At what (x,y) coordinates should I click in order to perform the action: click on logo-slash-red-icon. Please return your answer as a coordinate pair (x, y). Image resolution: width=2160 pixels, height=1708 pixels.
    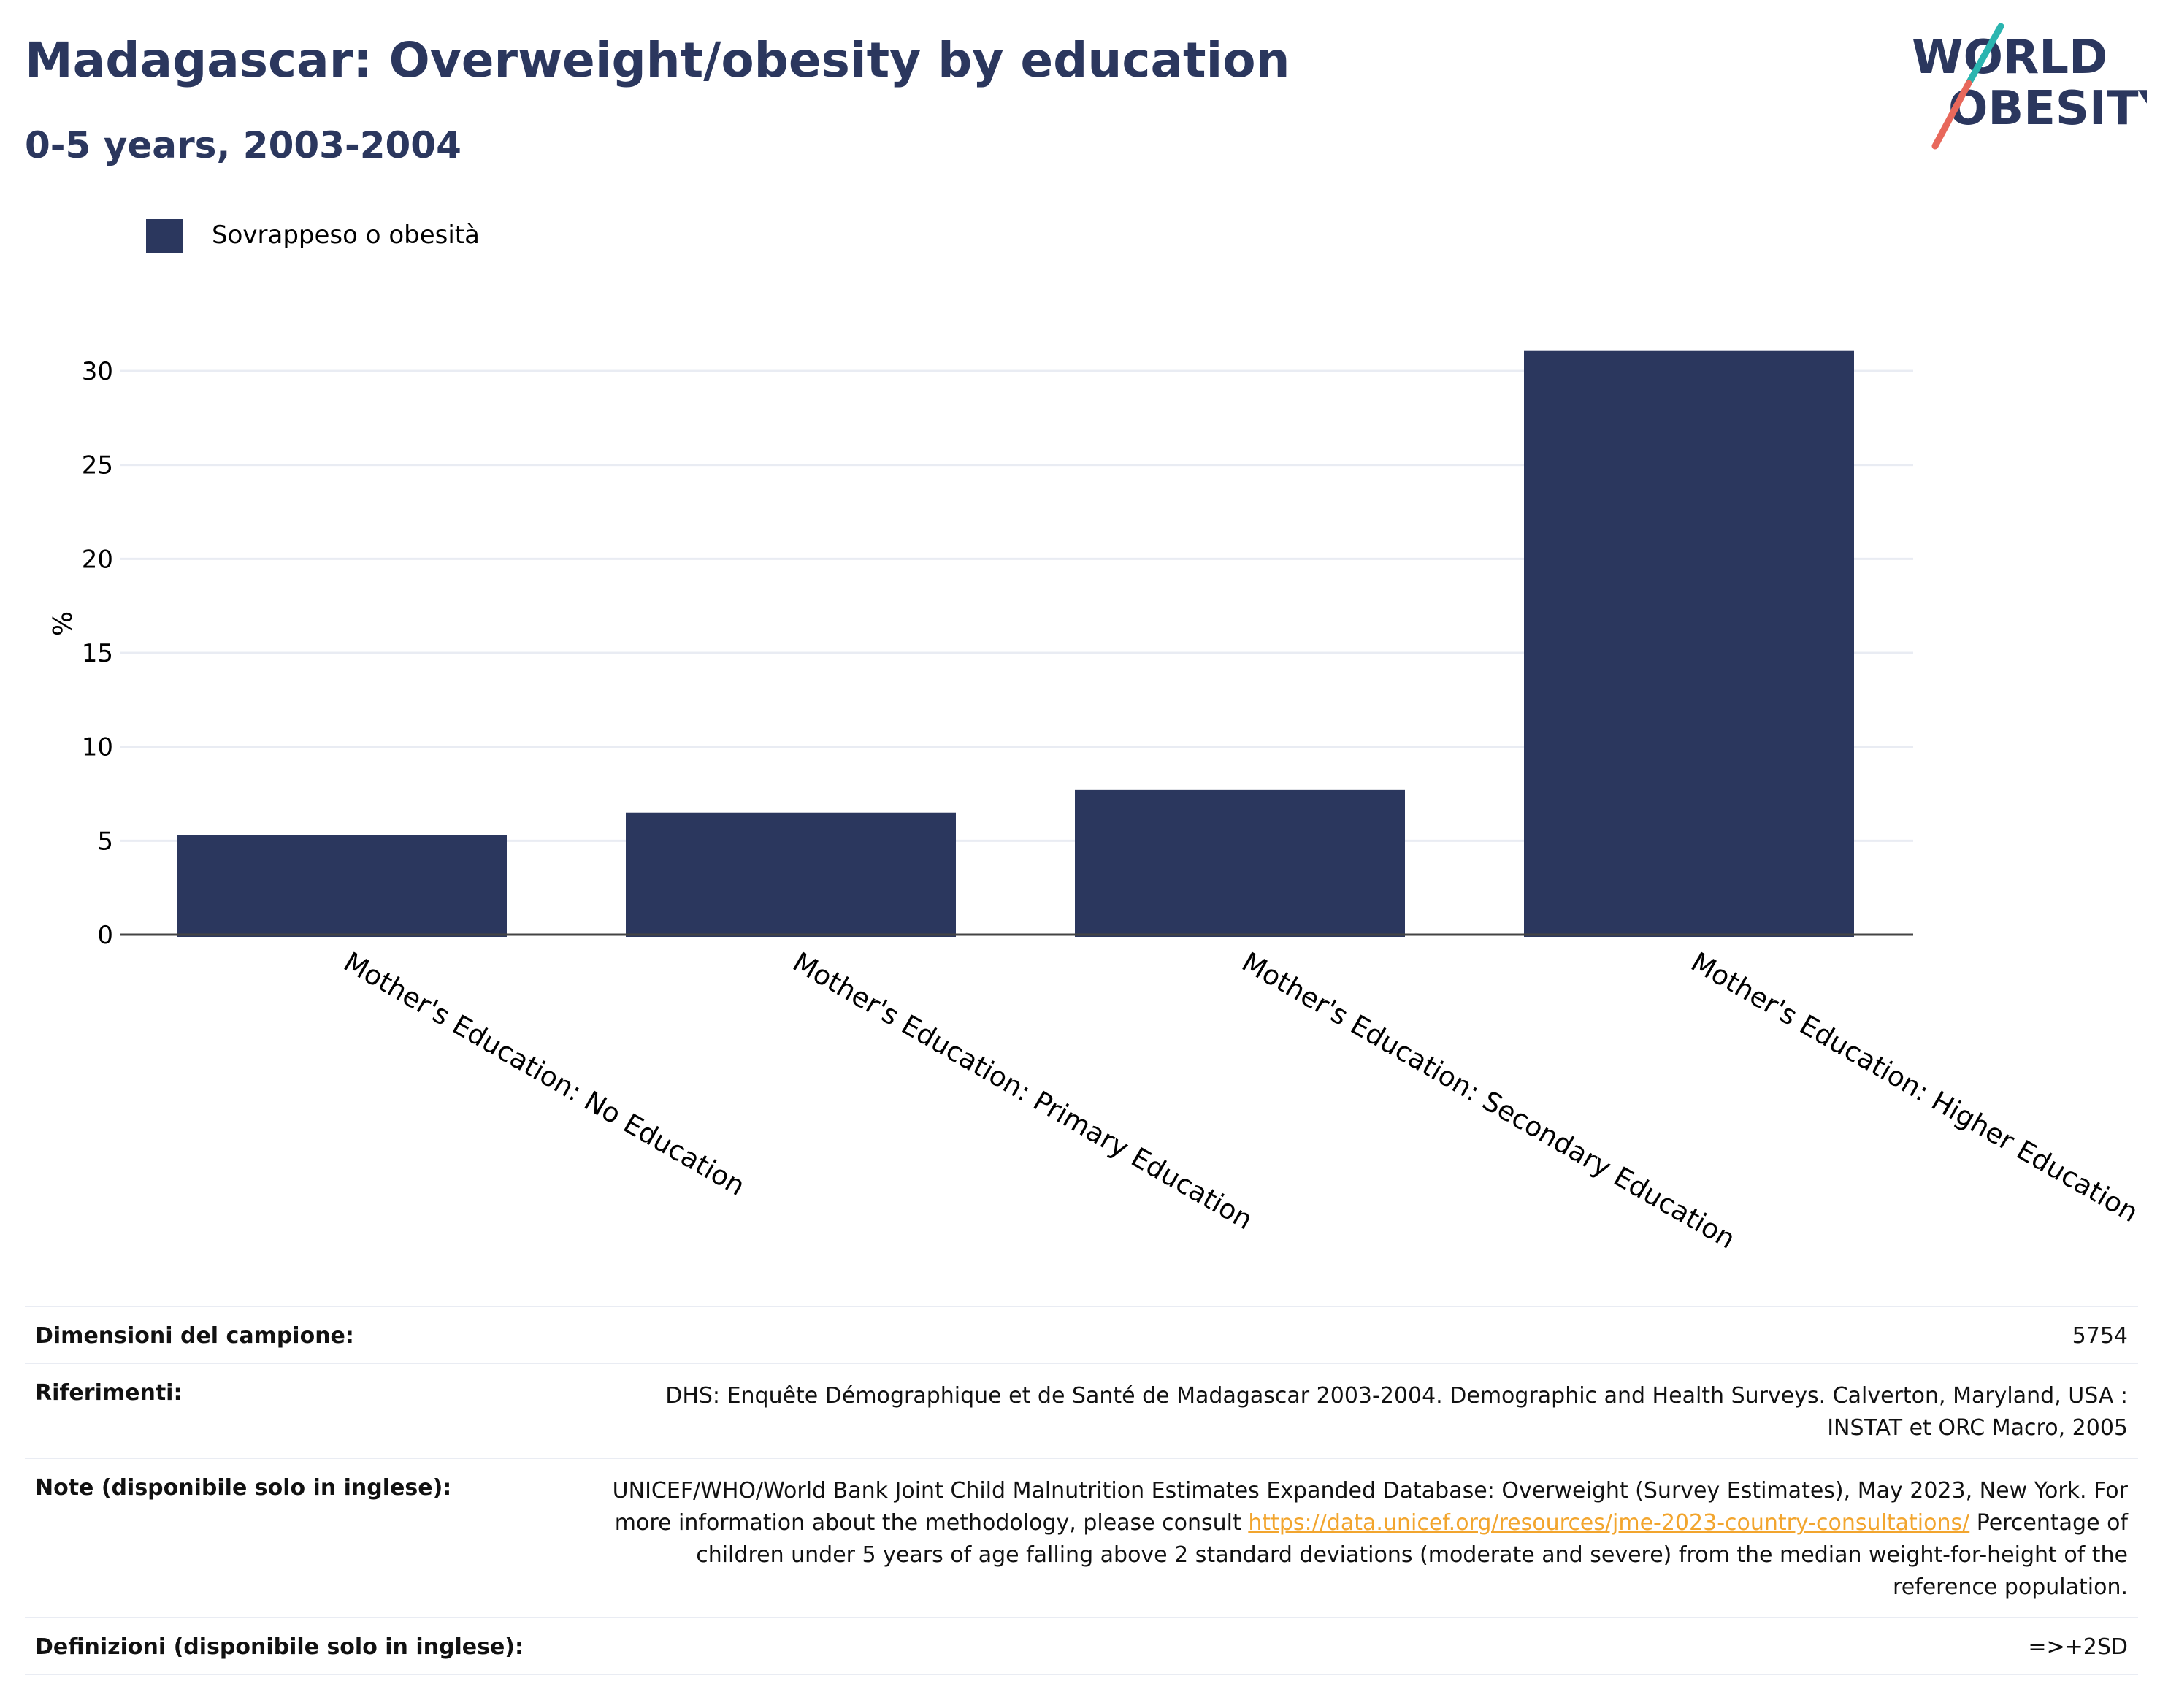
    Looking at the image, I should click on (1951, 115).